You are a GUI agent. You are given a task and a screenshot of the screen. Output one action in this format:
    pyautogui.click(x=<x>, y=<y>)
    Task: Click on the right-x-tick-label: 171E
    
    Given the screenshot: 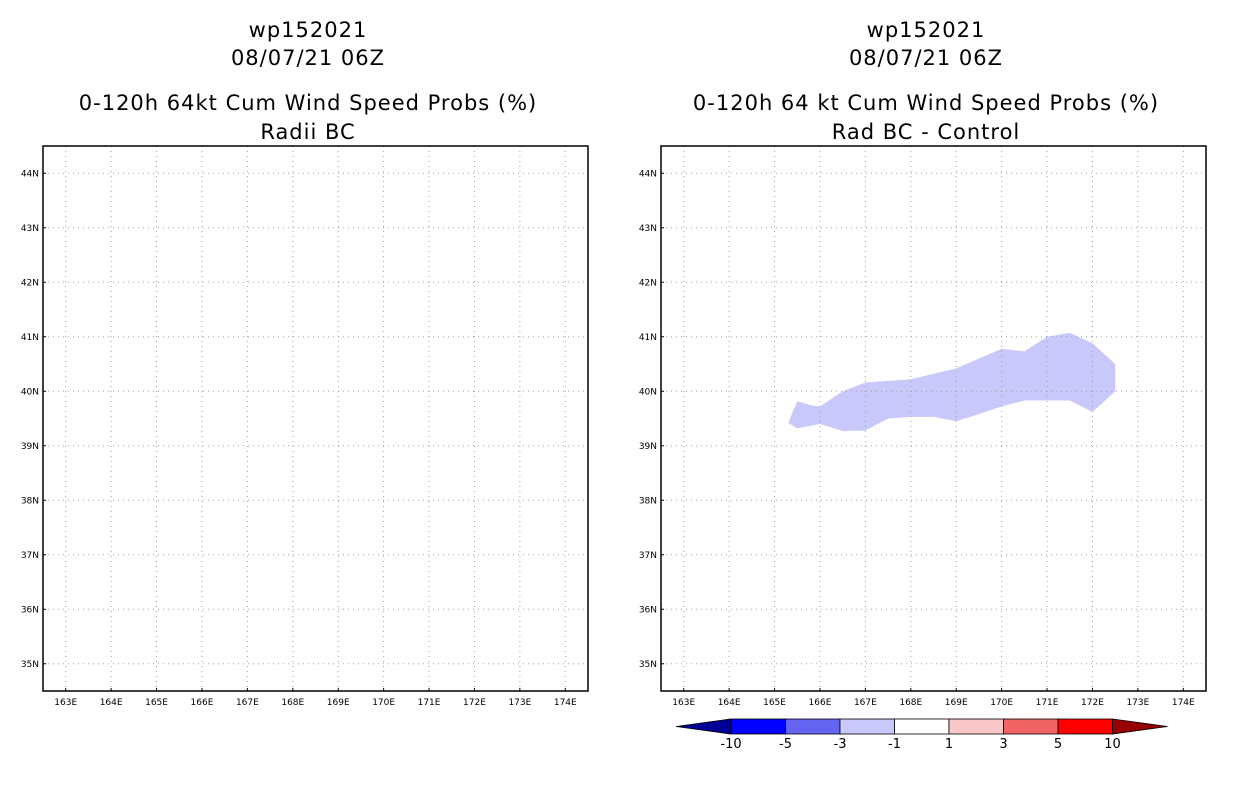 What is the action you would take?
    pyautogui.click(x=1047, y=703)
    